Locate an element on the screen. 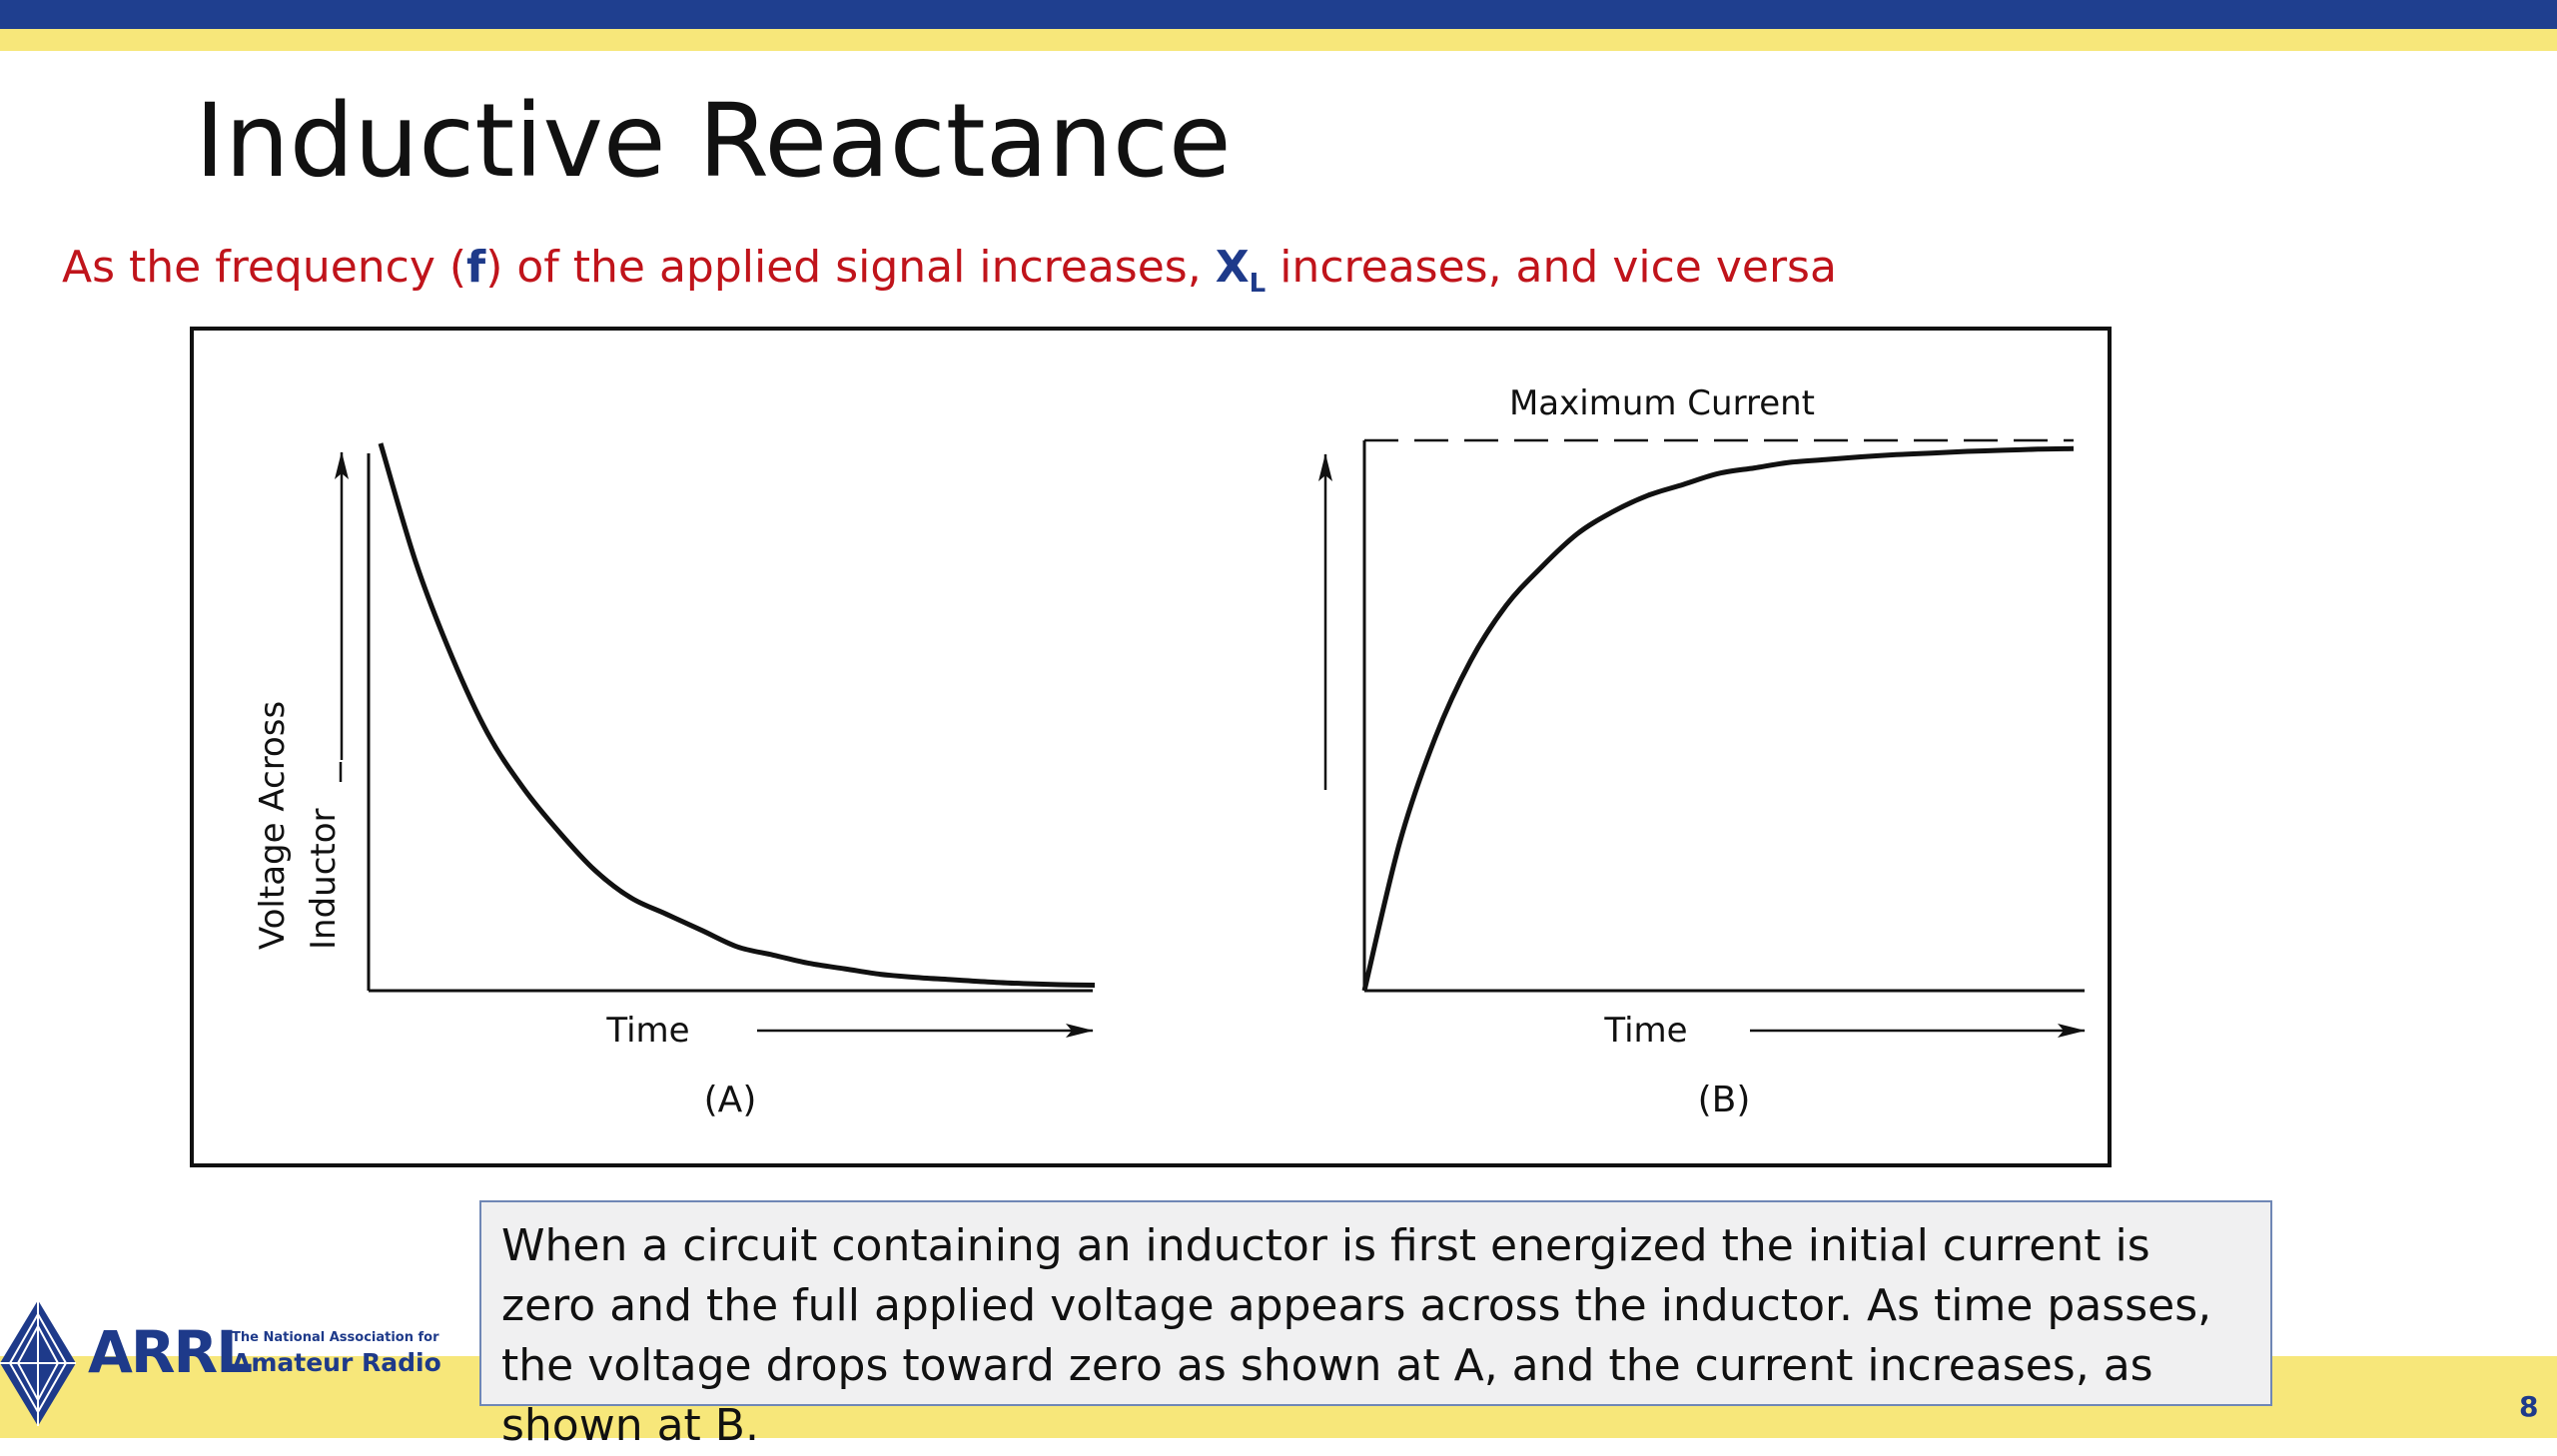 This screenshot has height=1456, width=2557. chart-a-ylabel-line2: Inductor is located at coordinates (324, 879).